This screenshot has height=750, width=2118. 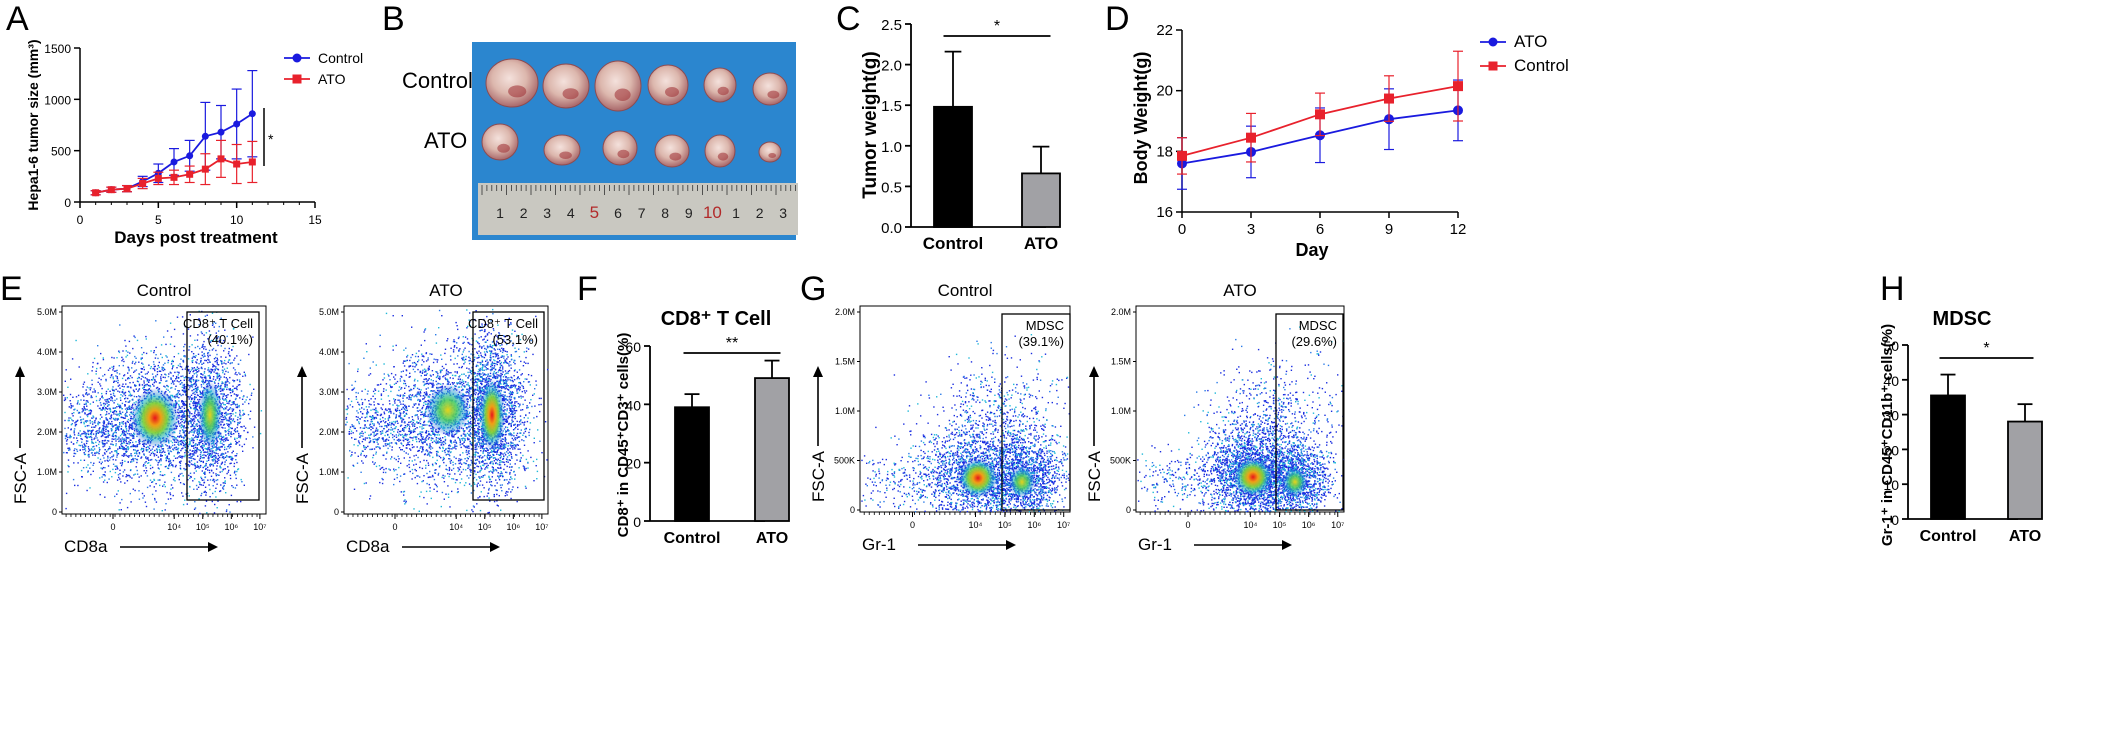 I want to click on x-tick-label: 0, so click(x=1182, y=229).